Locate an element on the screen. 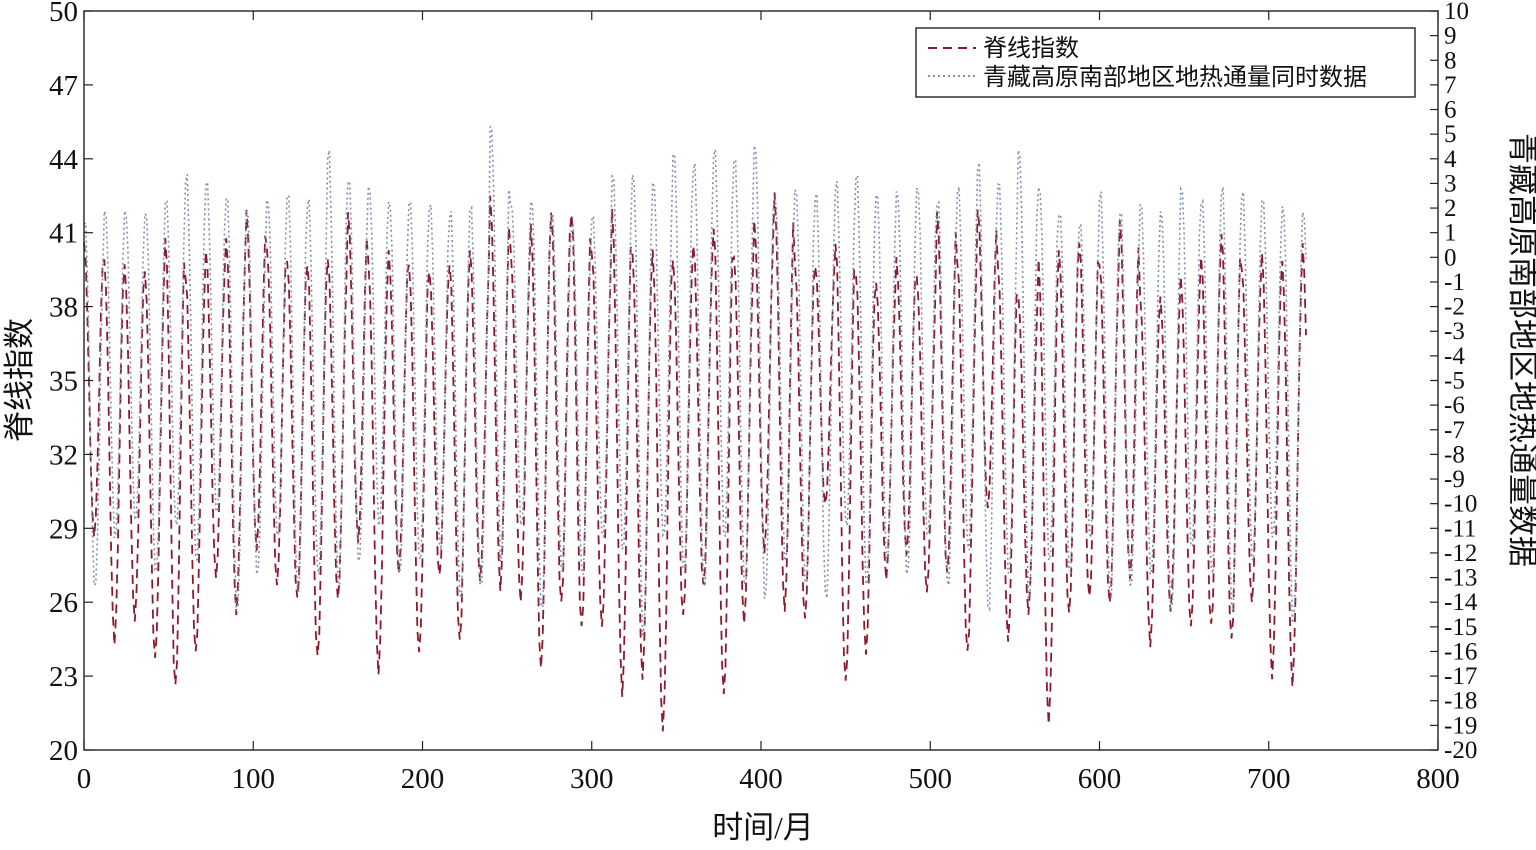  right-tick-label: 5 is located at coordinates (1450, 134).